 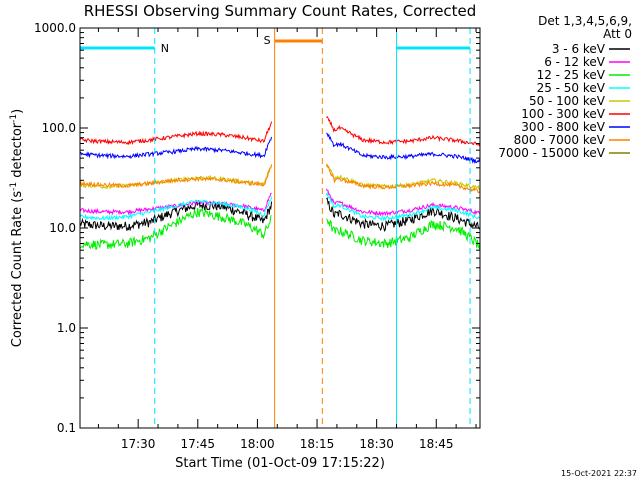 I want to click on legend-label: 7000 - 15000 keV, so click(x=551, y=153).